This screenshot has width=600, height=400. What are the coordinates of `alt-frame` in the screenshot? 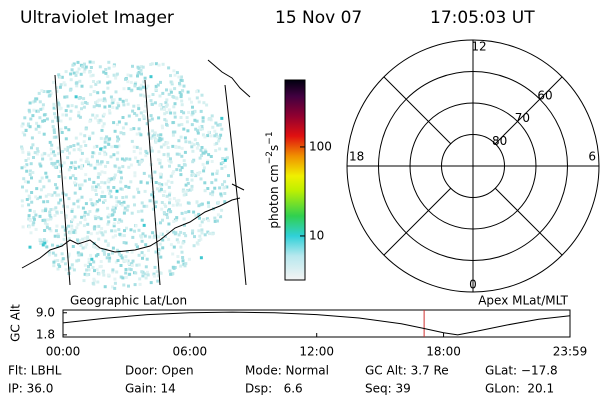 It's located at (316, 323).